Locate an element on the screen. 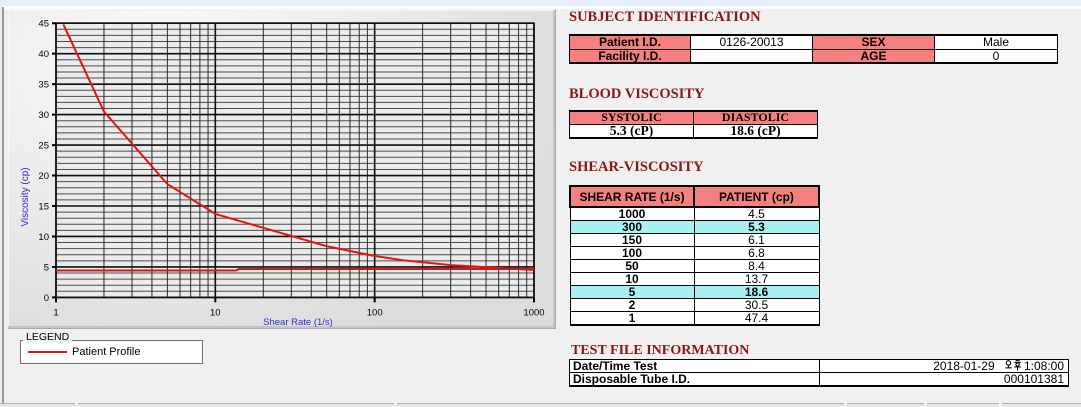  svg-text: 1000 is located at coordinates (533, 312).